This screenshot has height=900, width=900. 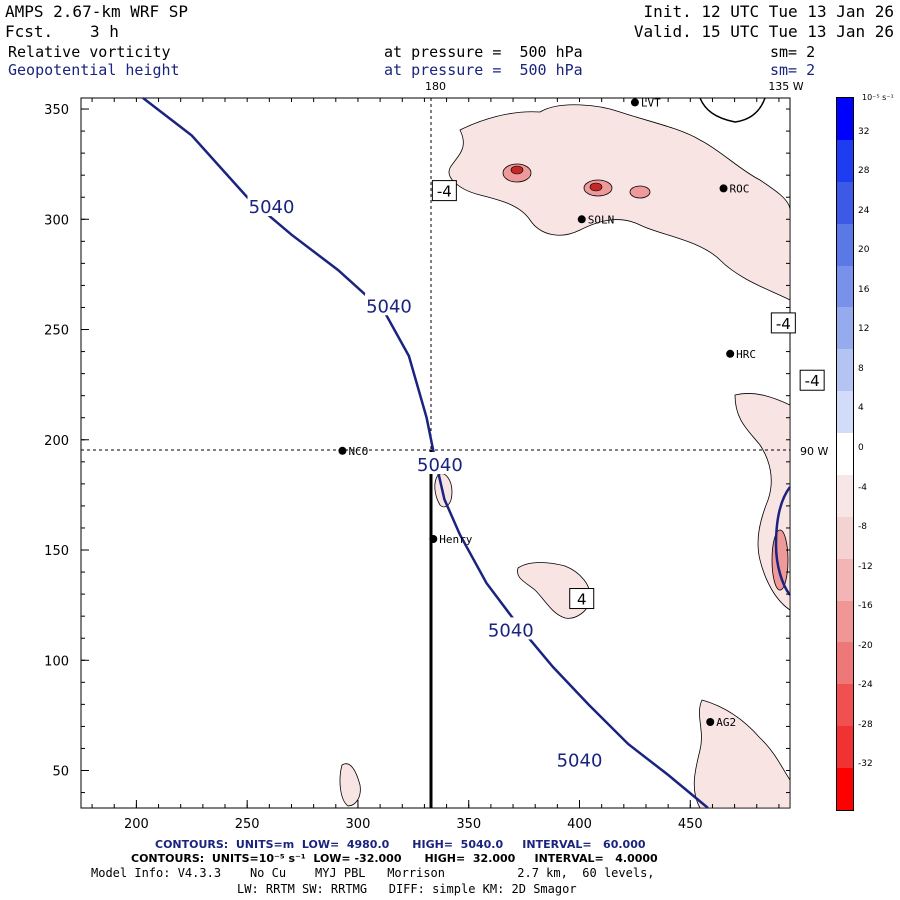 What do you see at coordinates (865, 606) in the screenshot?
I see `colorbar-tick-12: -16` at bounding box center [865, 606].